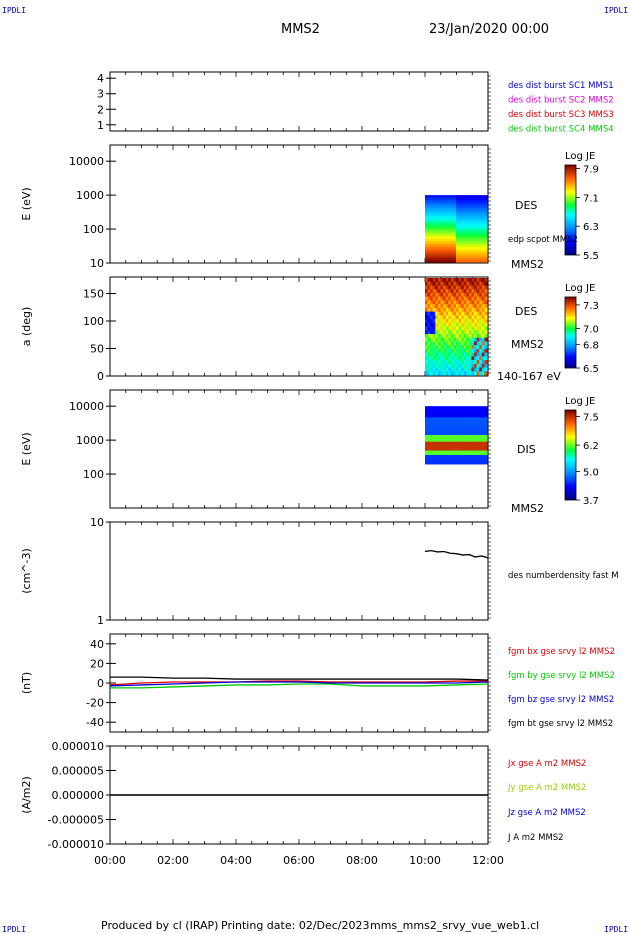 This screenshot has width=630, height=934. I want to click on y-tick-label: 150, so click(93, 294).